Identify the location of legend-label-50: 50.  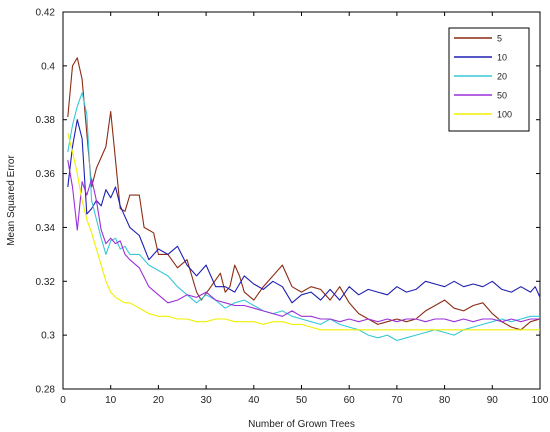
(502, 96).